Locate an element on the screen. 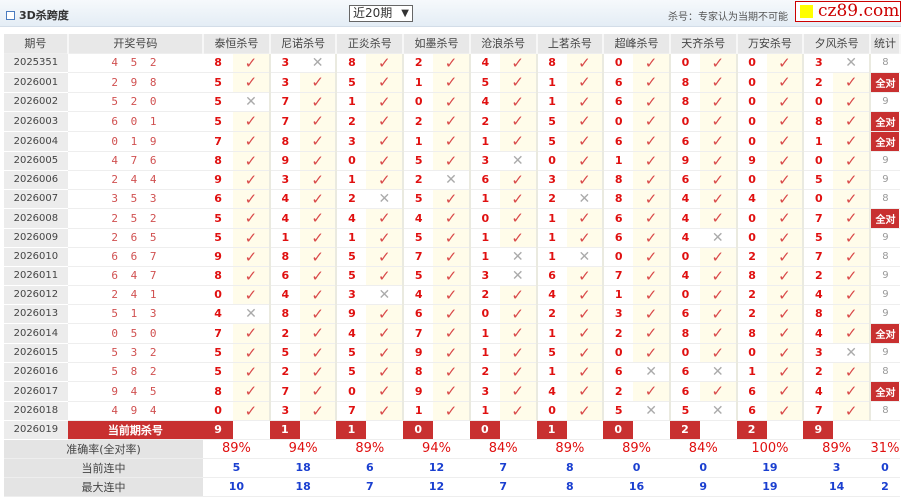  all-correct-badge: 全对 is located at coordinates (885, 82).